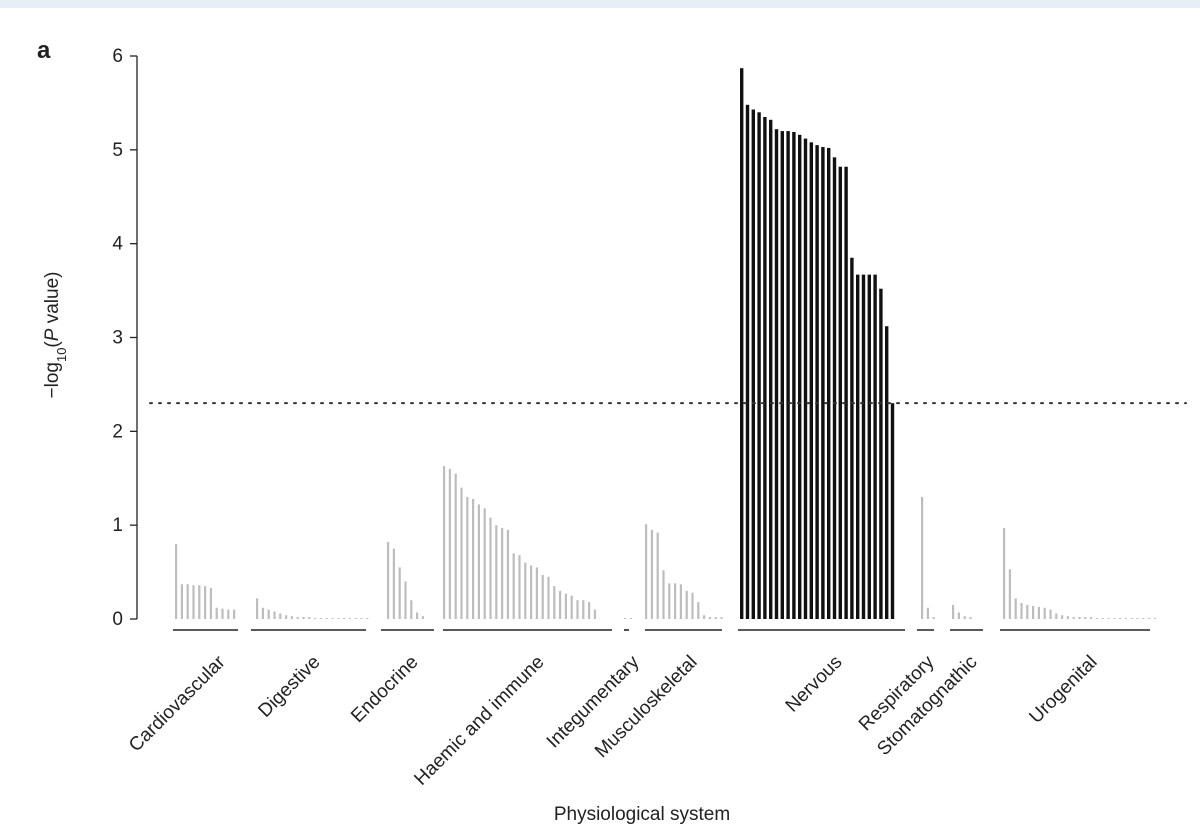  What do you see at coordinates (117, 619) in the screenshot?
I see `y-tick-label: 0` at bounding box center [117, 619].